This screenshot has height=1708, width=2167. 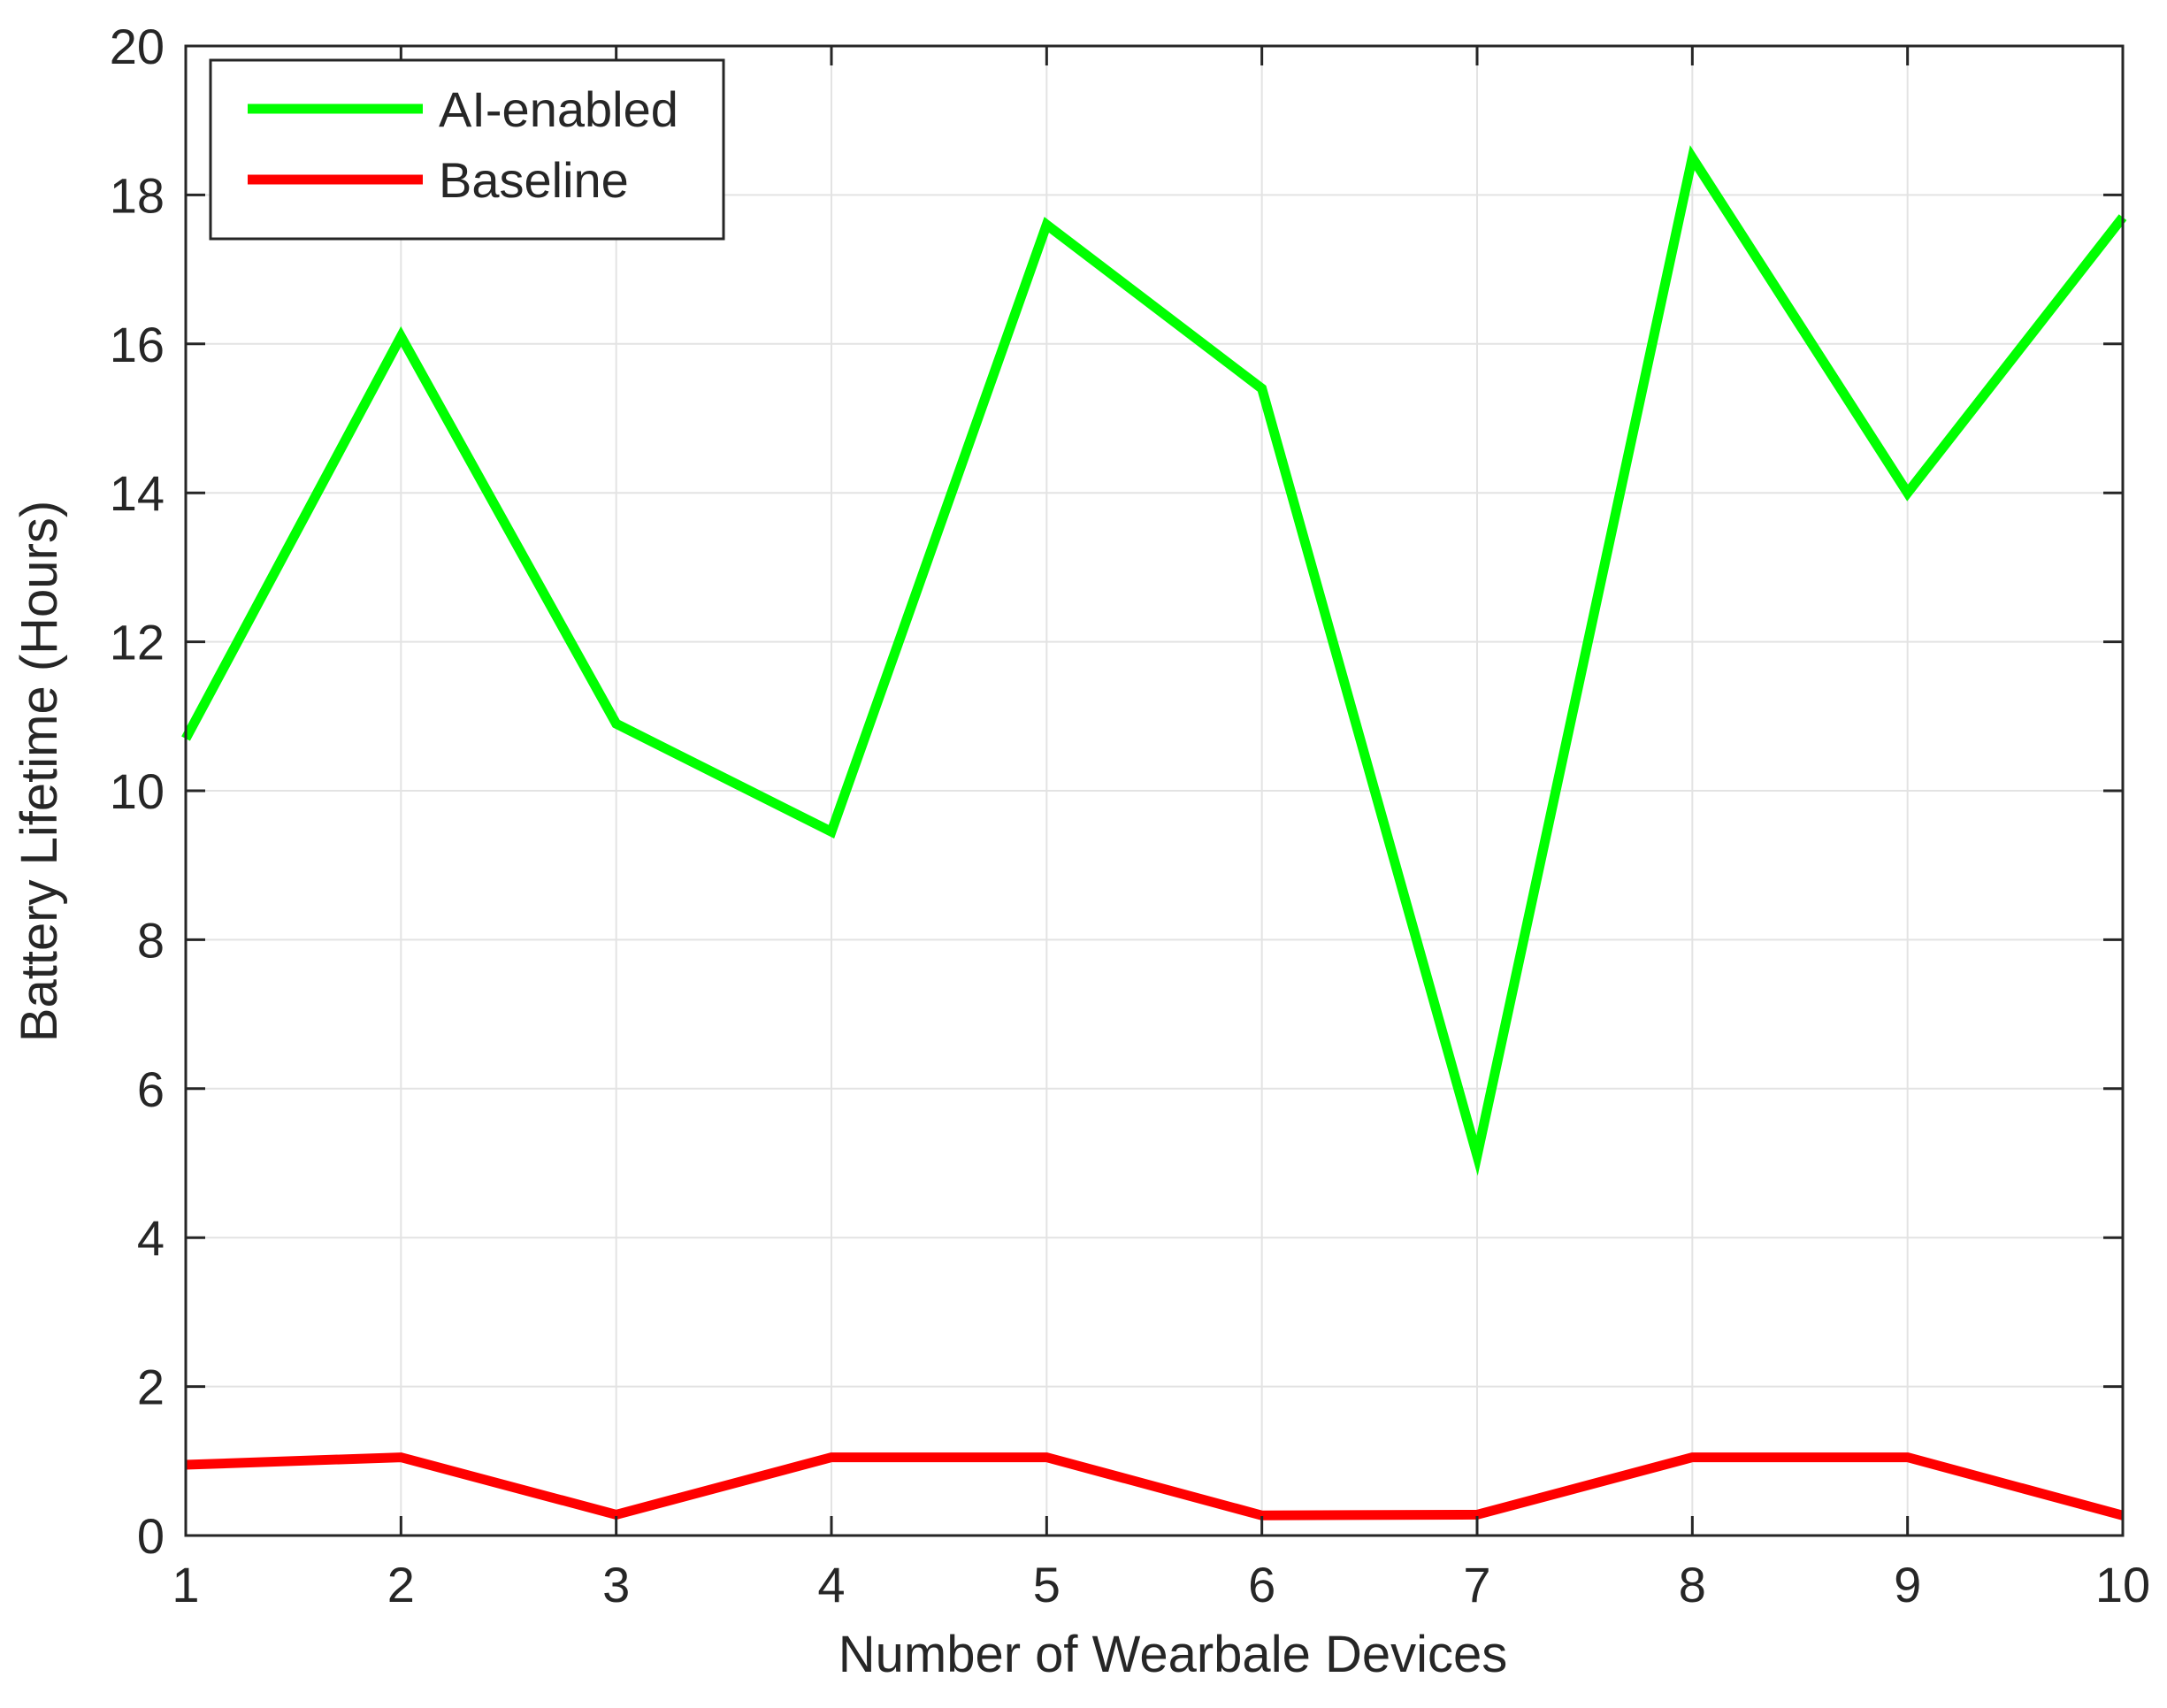 What do you see at coordinates (534, 180) in the screenshot?
I see `legend-label: Baseline` at bounding box center [534, 180].